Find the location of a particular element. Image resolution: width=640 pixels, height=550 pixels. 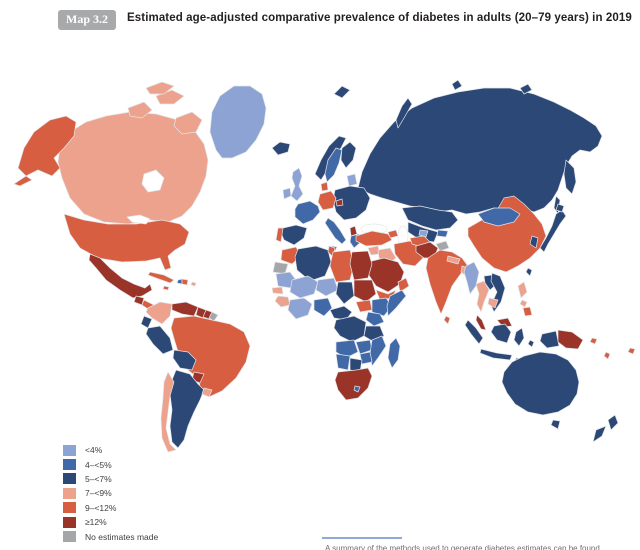

map-region-arctic-isles is located at coordinates (457, 85).